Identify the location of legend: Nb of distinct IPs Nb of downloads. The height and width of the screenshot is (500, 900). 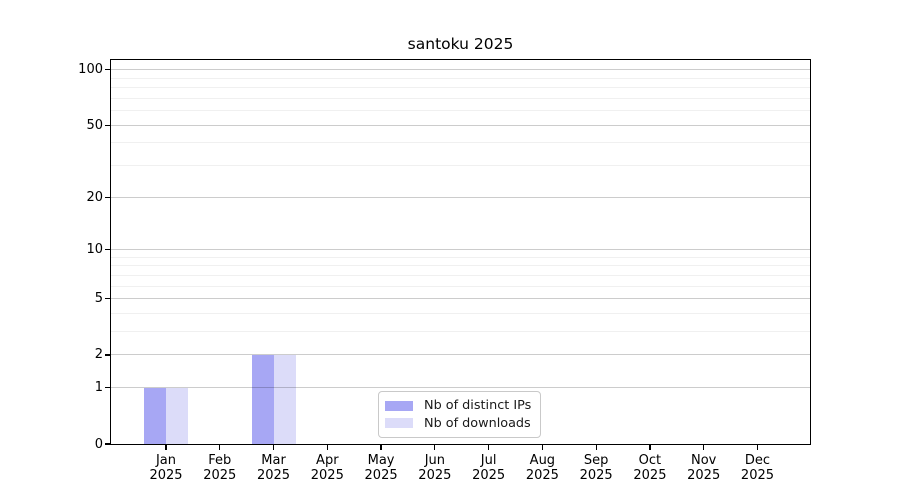
(460, 414).